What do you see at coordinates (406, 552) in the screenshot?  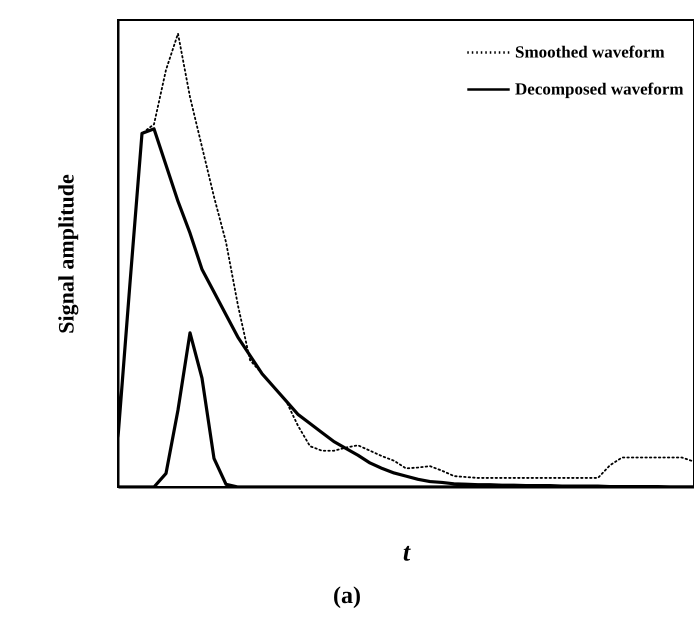 I see `x-axis-title: t` at bounding box center [406, 552].